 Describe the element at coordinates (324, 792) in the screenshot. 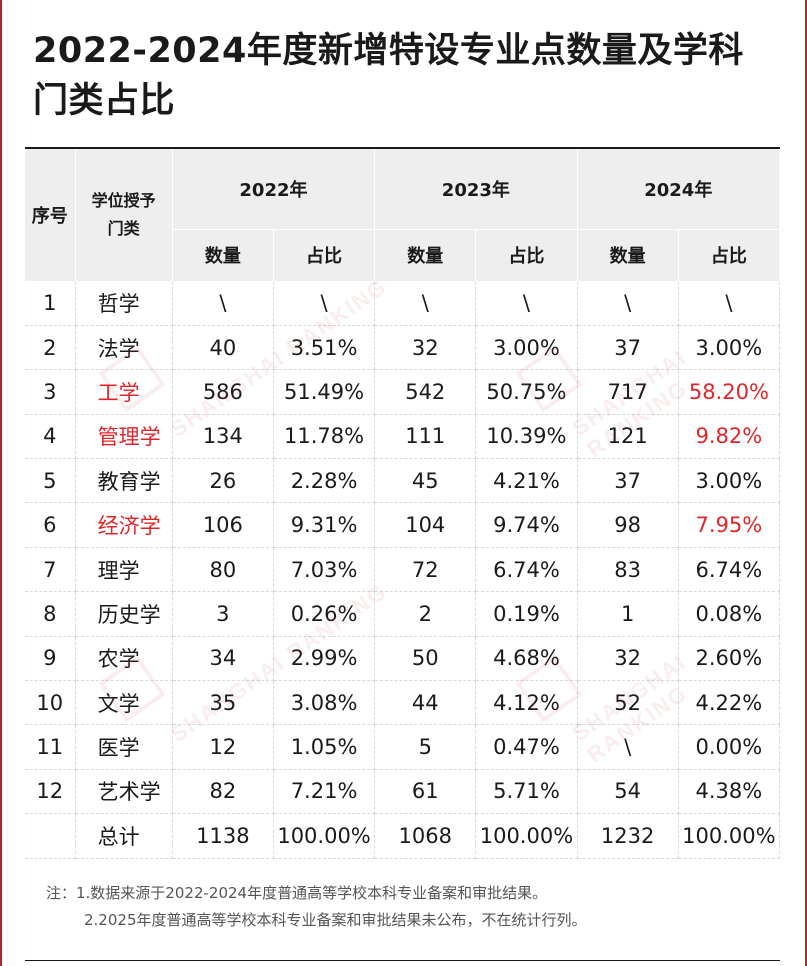

I see `cell-share-2022: 7.21%` at that location.